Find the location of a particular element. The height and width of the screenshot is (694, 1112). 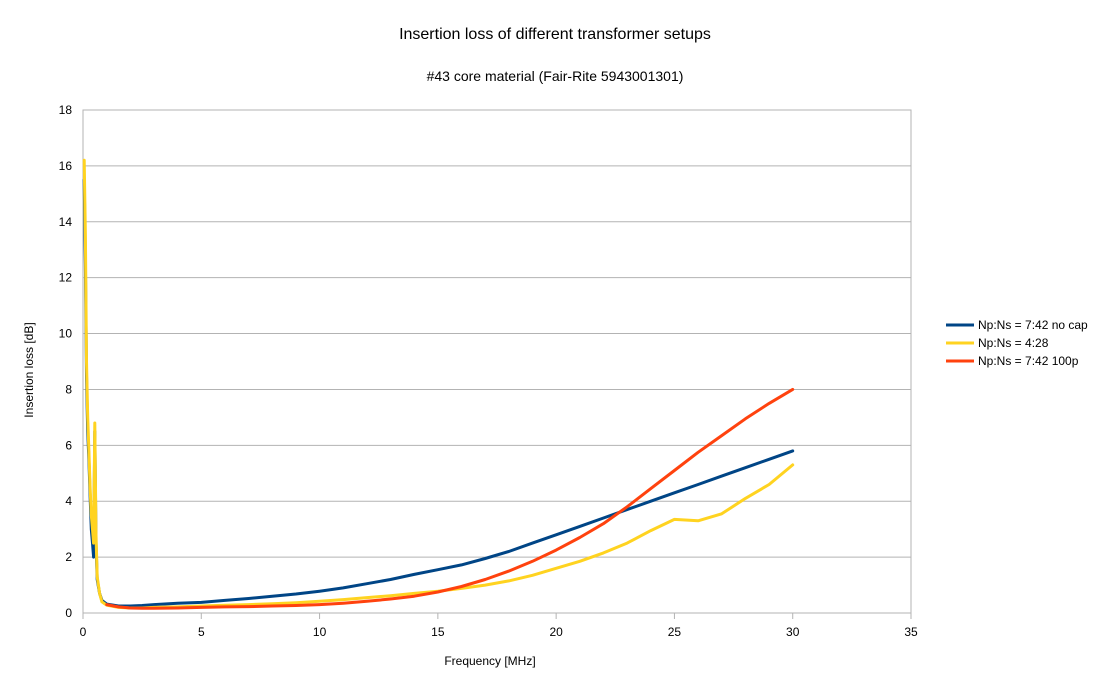

x-tick-label: 20 is located at coordinates (556, 632).